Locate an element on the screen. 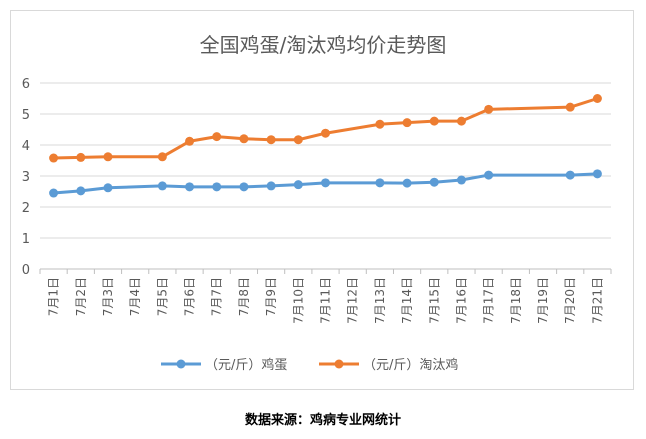 The image size is (646, 439). y-tick-label: 1 is located at coordinates (26, 239).